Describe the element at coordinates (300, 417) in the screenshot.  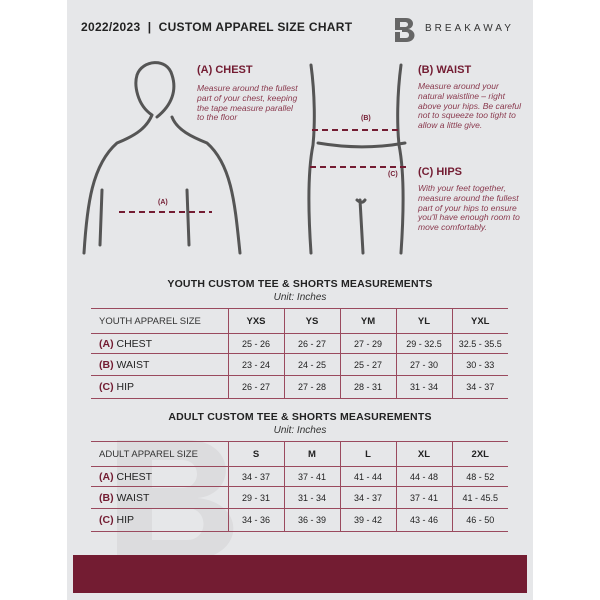
I see `adult-table-title: ADULT CUSTOM TEE & SHORTS MEASUREMENTS` at that location.